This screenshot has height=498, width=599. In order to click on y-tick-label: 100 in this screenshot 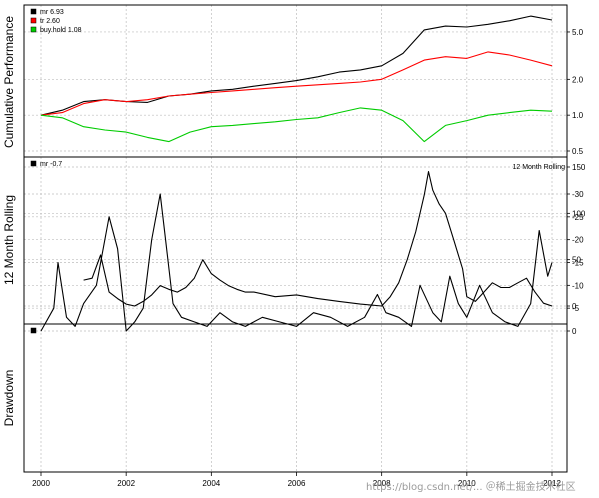, I will do `click(579, 213)`.